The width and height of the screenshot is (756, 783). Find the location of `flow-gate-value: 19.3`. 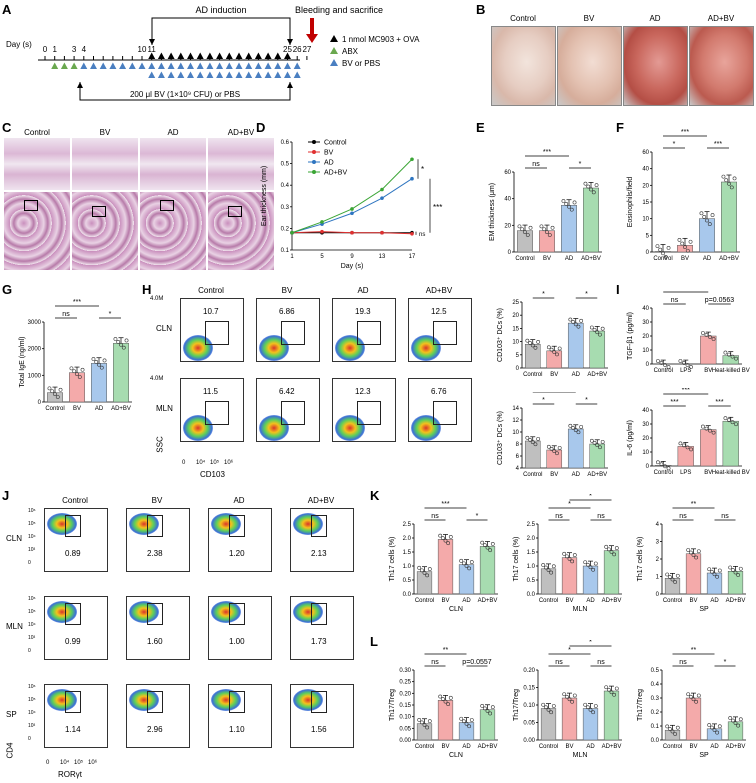

flow-gate-value: 19.3 is located at coordinates (363, 311).